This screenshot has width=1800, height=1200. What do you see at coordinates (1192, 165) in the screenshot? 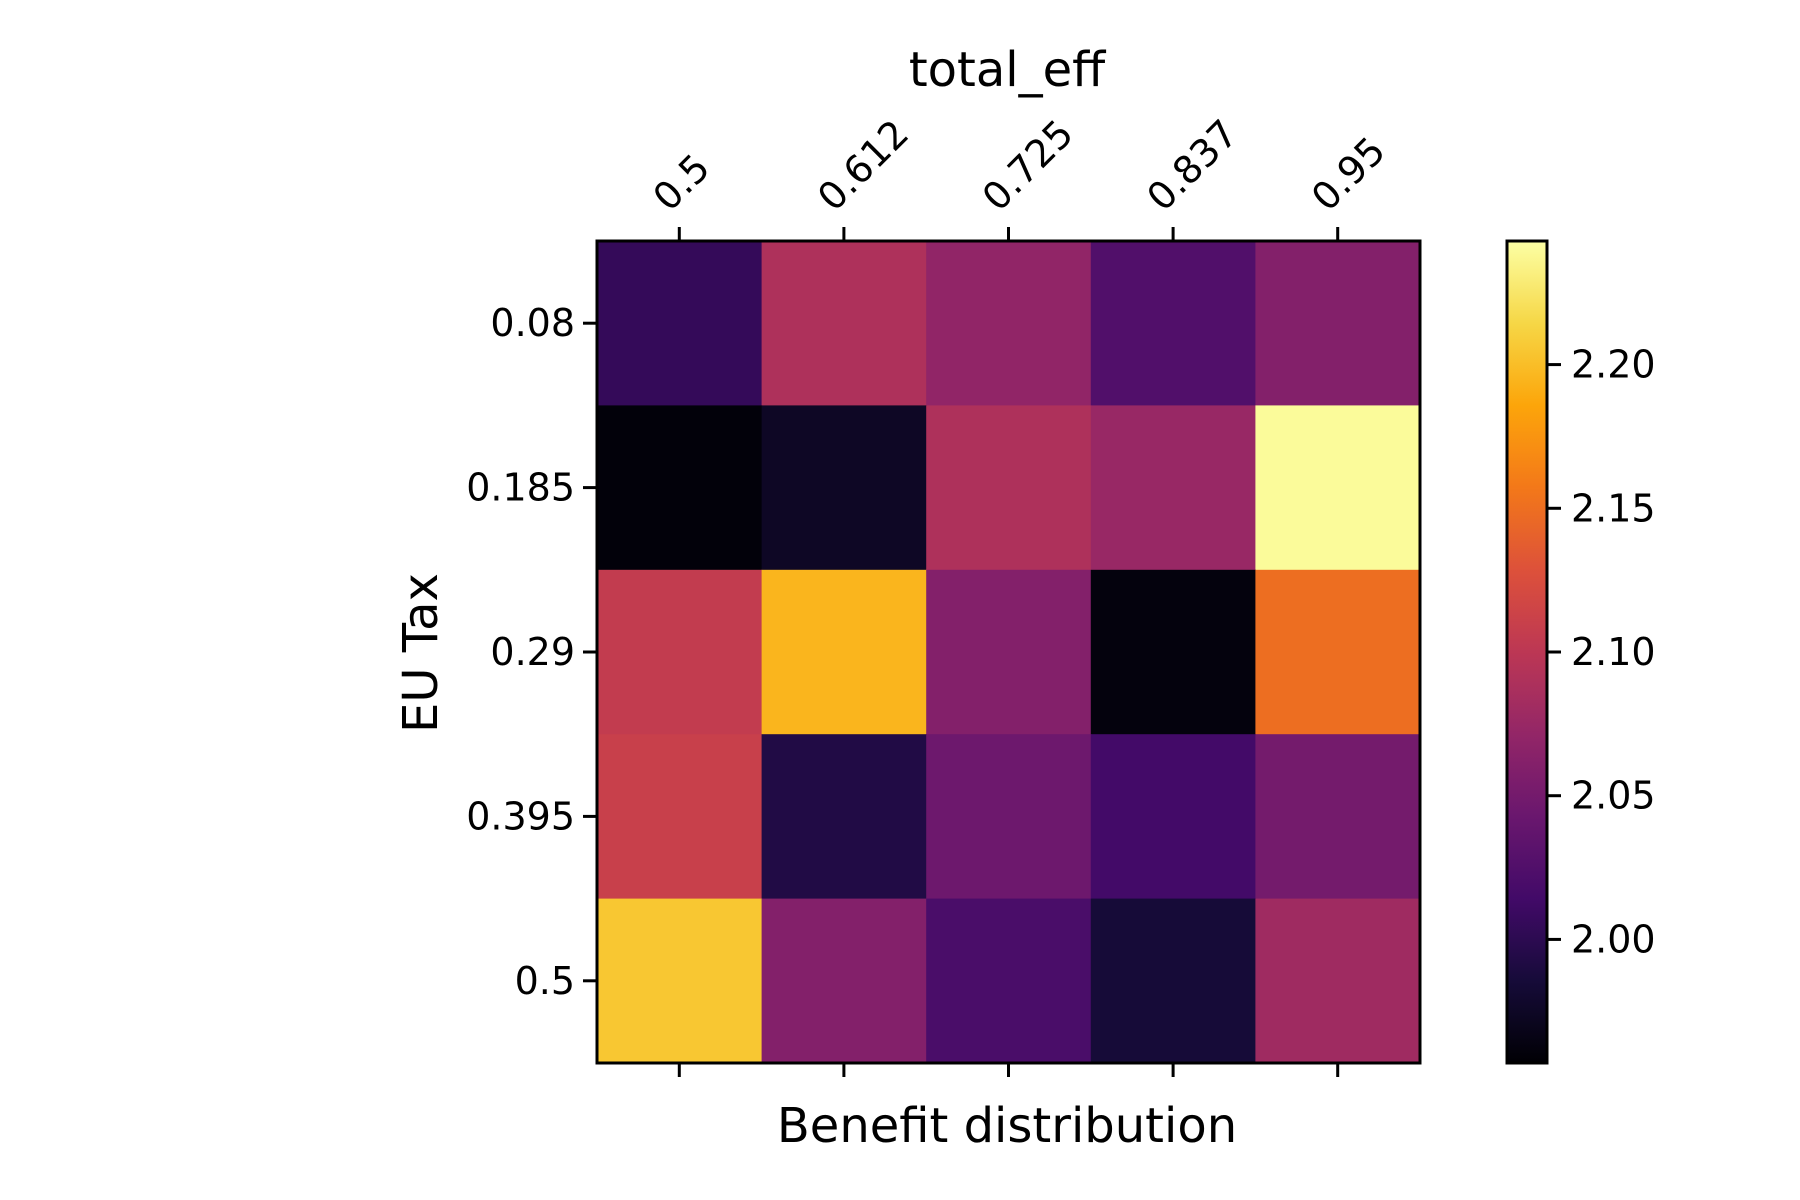
I see `x-tick-label: 0.837` at bounding box center [1192, 165].